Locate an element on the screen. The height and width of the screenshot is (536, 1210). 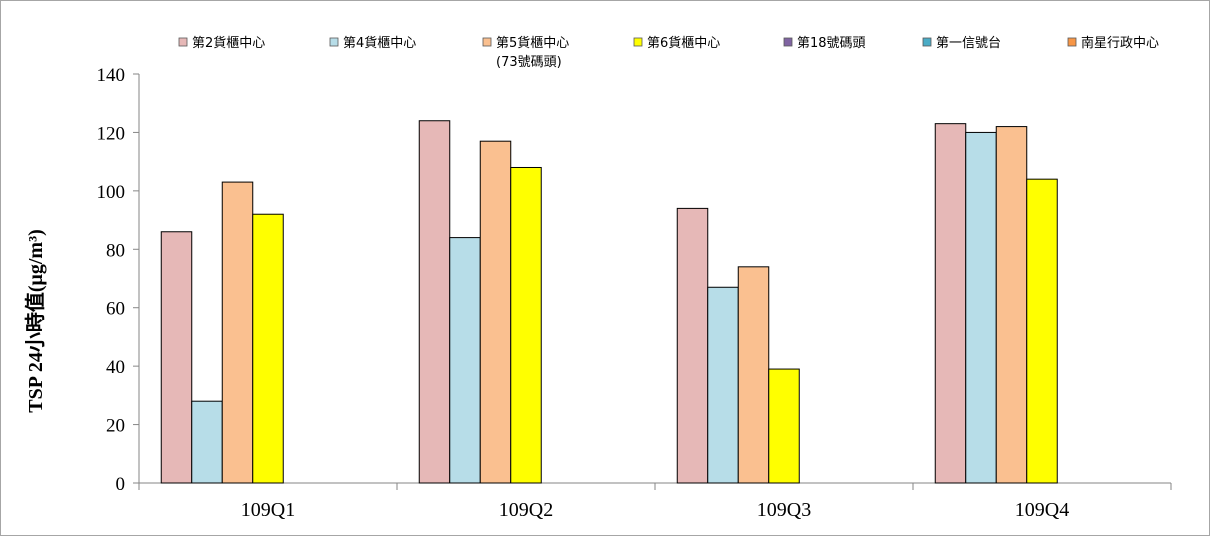
y-tick-label: 60 is located at coordinates (115, 309).